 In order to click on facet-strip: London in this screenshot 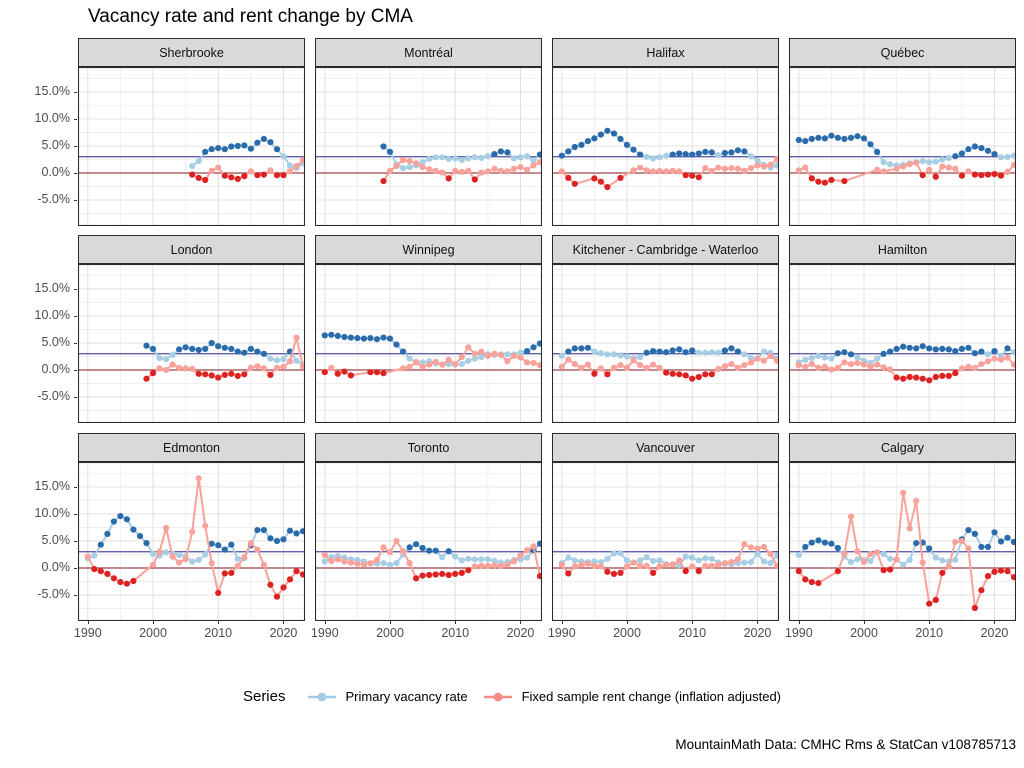, I will do `click(191, 249)`.